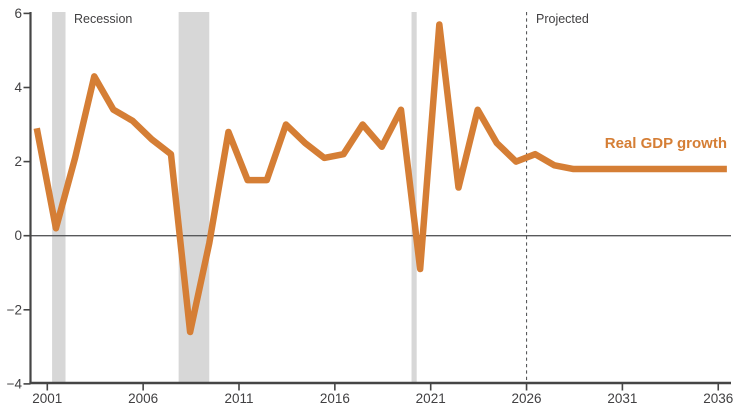  What do you see at coordinates (238, 398) in the screenshot?
I see `x-tick-label: 2011` at bounding box center [238, 398].